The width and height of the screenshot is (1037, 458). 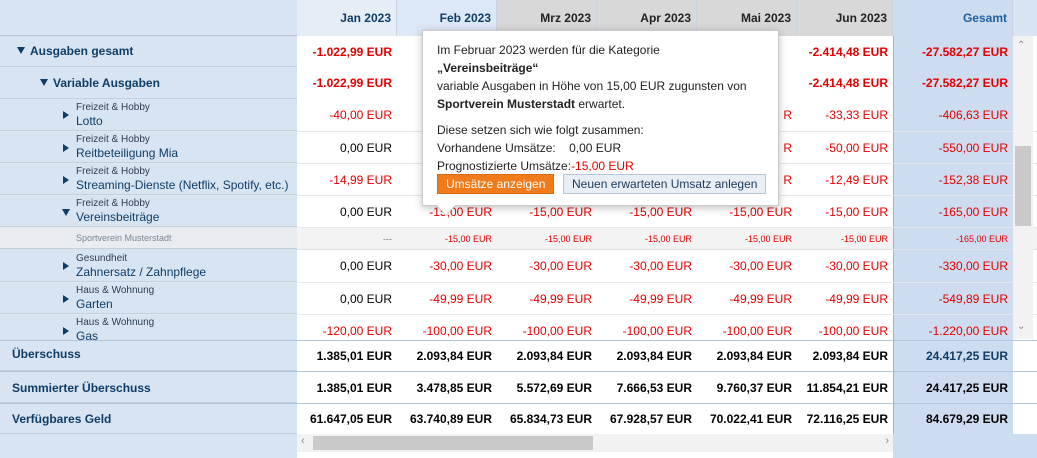 I want to click on row-label: Sportverein Musterstadt, so click(x=148, y=238).